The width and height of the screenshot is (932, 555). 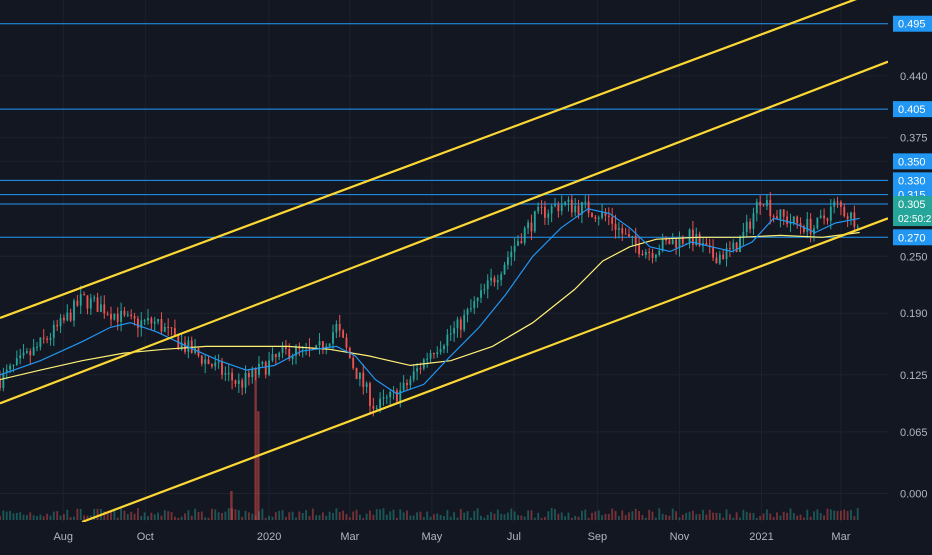 What do you see at coordinates (912, 25) in the screenshot?
I see `level-tag-label: 0.495` at bounding box center [912, 25].